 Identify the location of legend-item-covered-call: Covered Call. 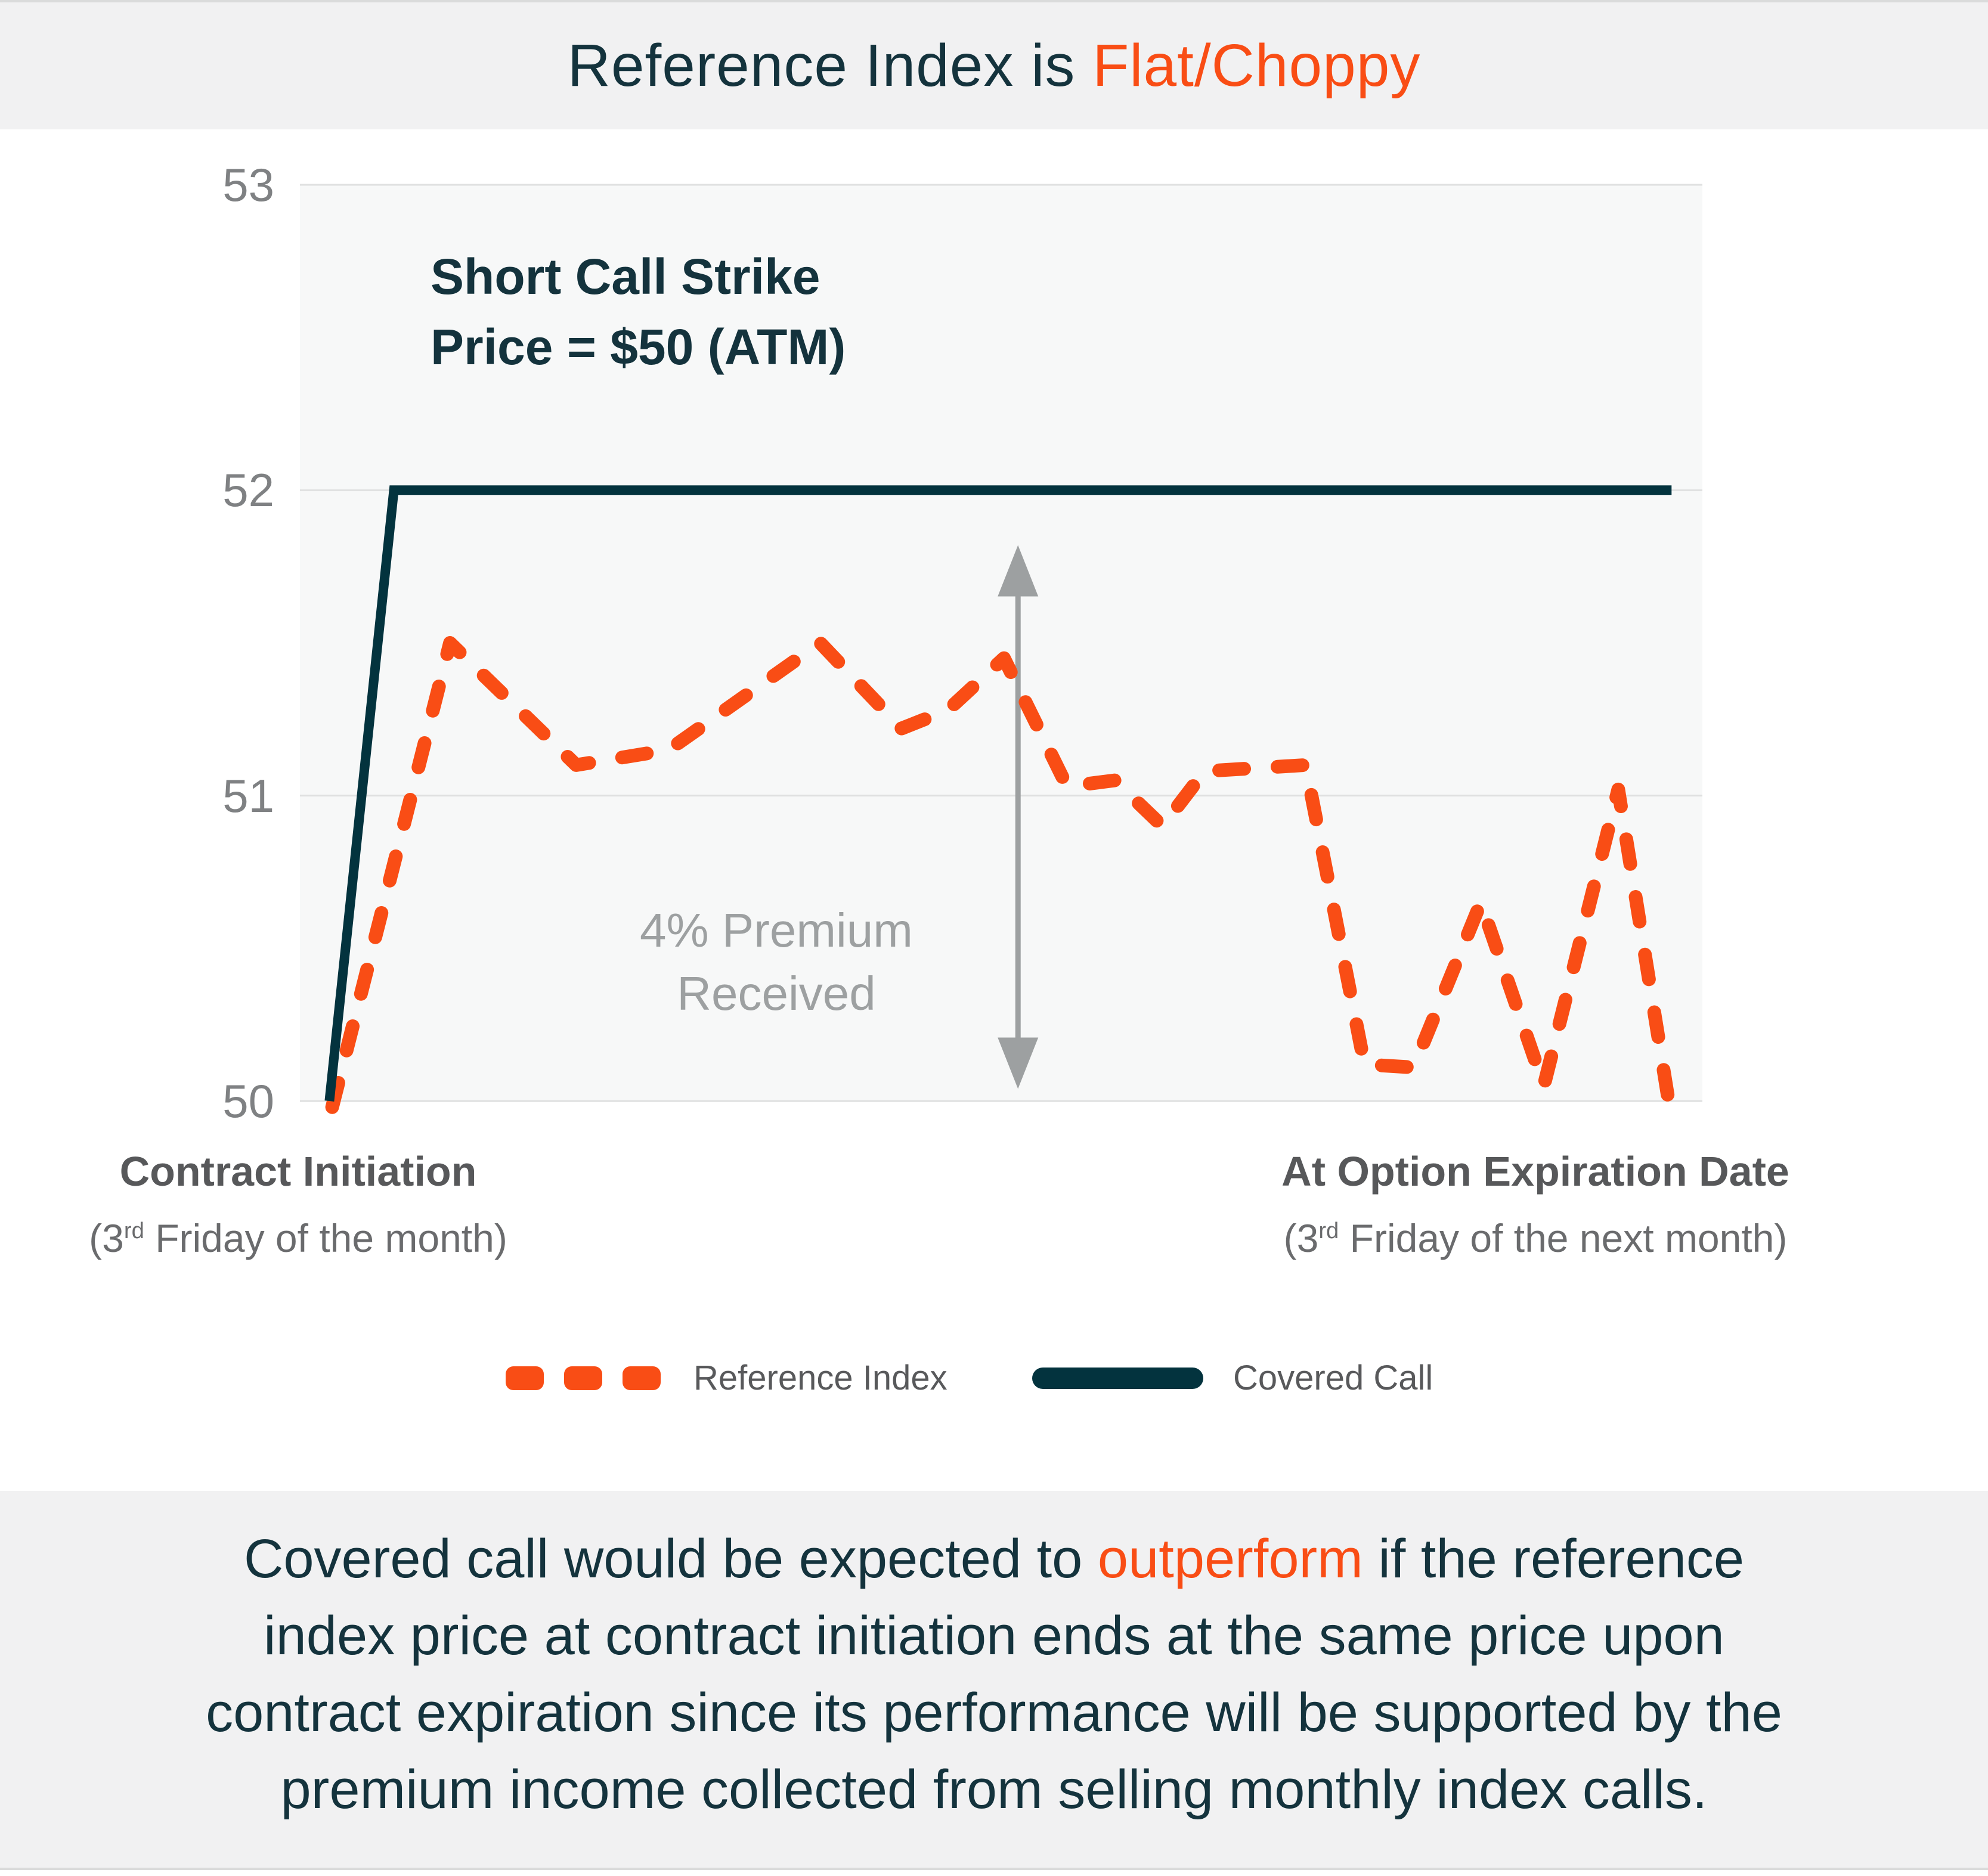
(1333, 1378).